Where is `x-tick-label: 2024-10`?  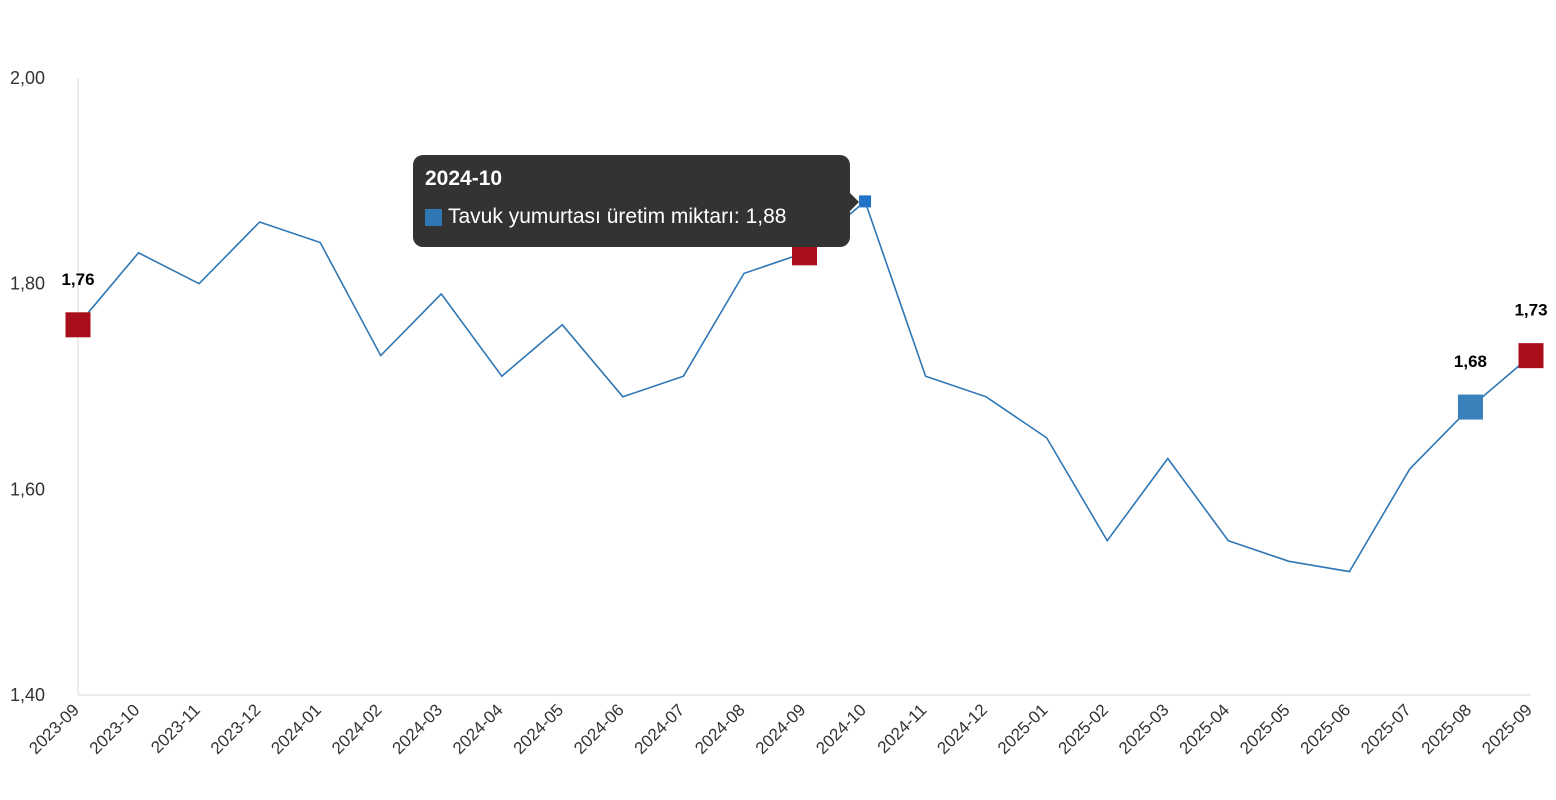
x-tick-label: 2024-10 is located at coordinates (841, 729).